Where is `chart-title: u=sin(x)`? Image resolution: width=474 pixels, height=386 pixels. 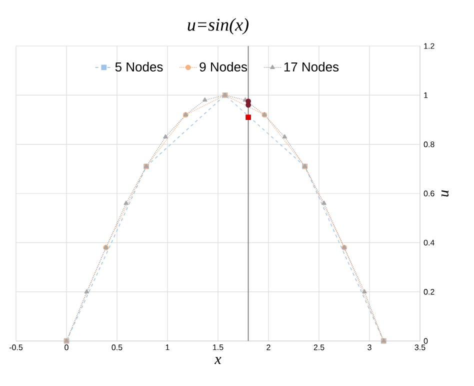 chart-title: u=sin(x) is located at coordinates (218, 26).